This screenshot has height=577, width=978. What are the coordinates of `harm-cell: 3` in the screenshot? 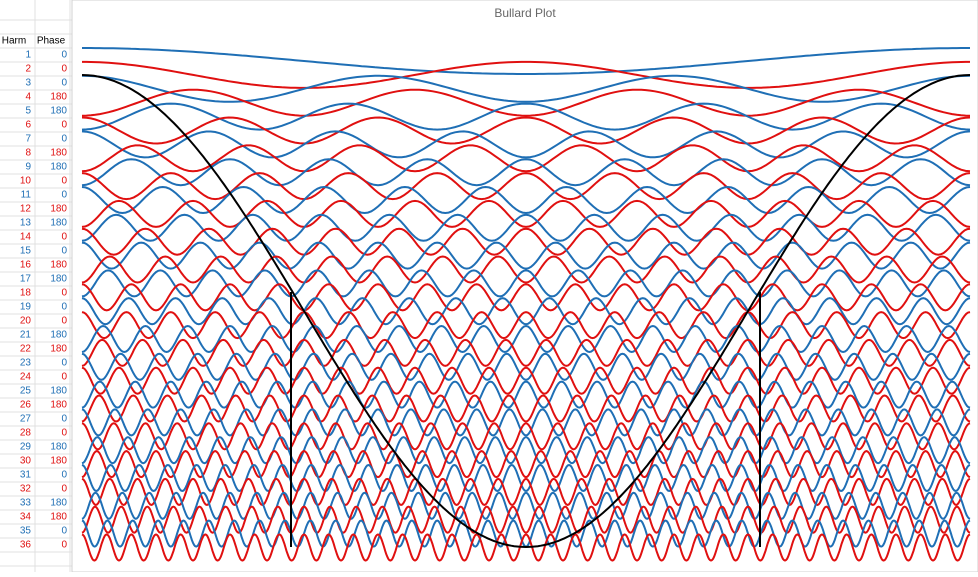 It's located at (28, 83).